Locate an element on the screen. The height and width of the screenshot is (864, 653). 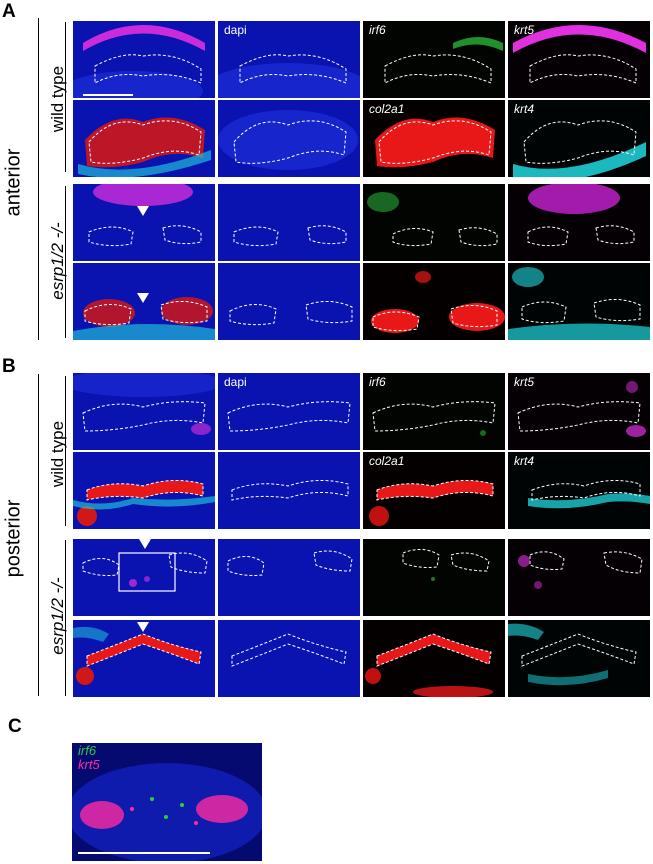
anterior-bracket is located at coordinates (38, 179).